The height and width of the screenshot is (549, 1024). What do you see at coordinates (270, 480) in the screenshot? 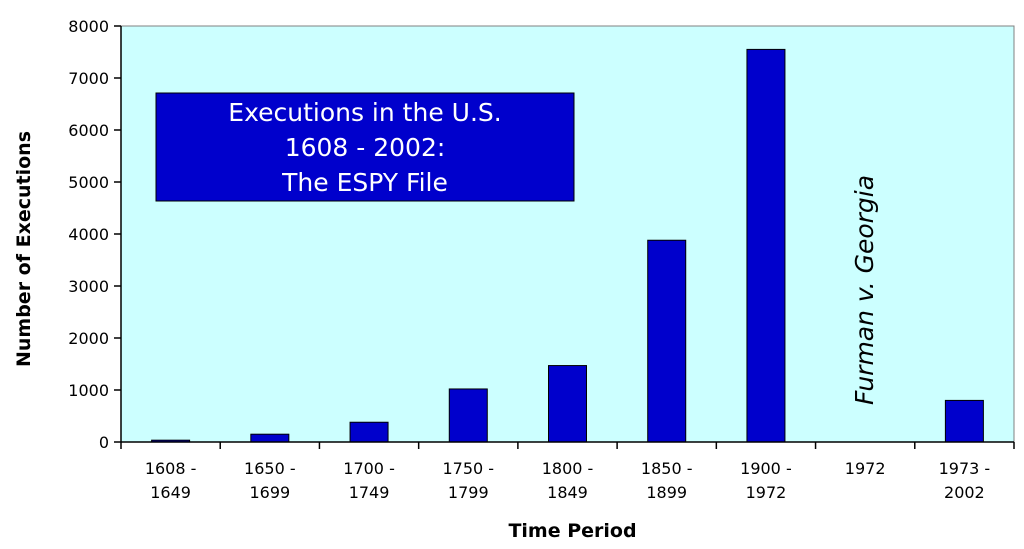
I see `x-tick-label: 1650 -1699` at bounding box center [270, 480].